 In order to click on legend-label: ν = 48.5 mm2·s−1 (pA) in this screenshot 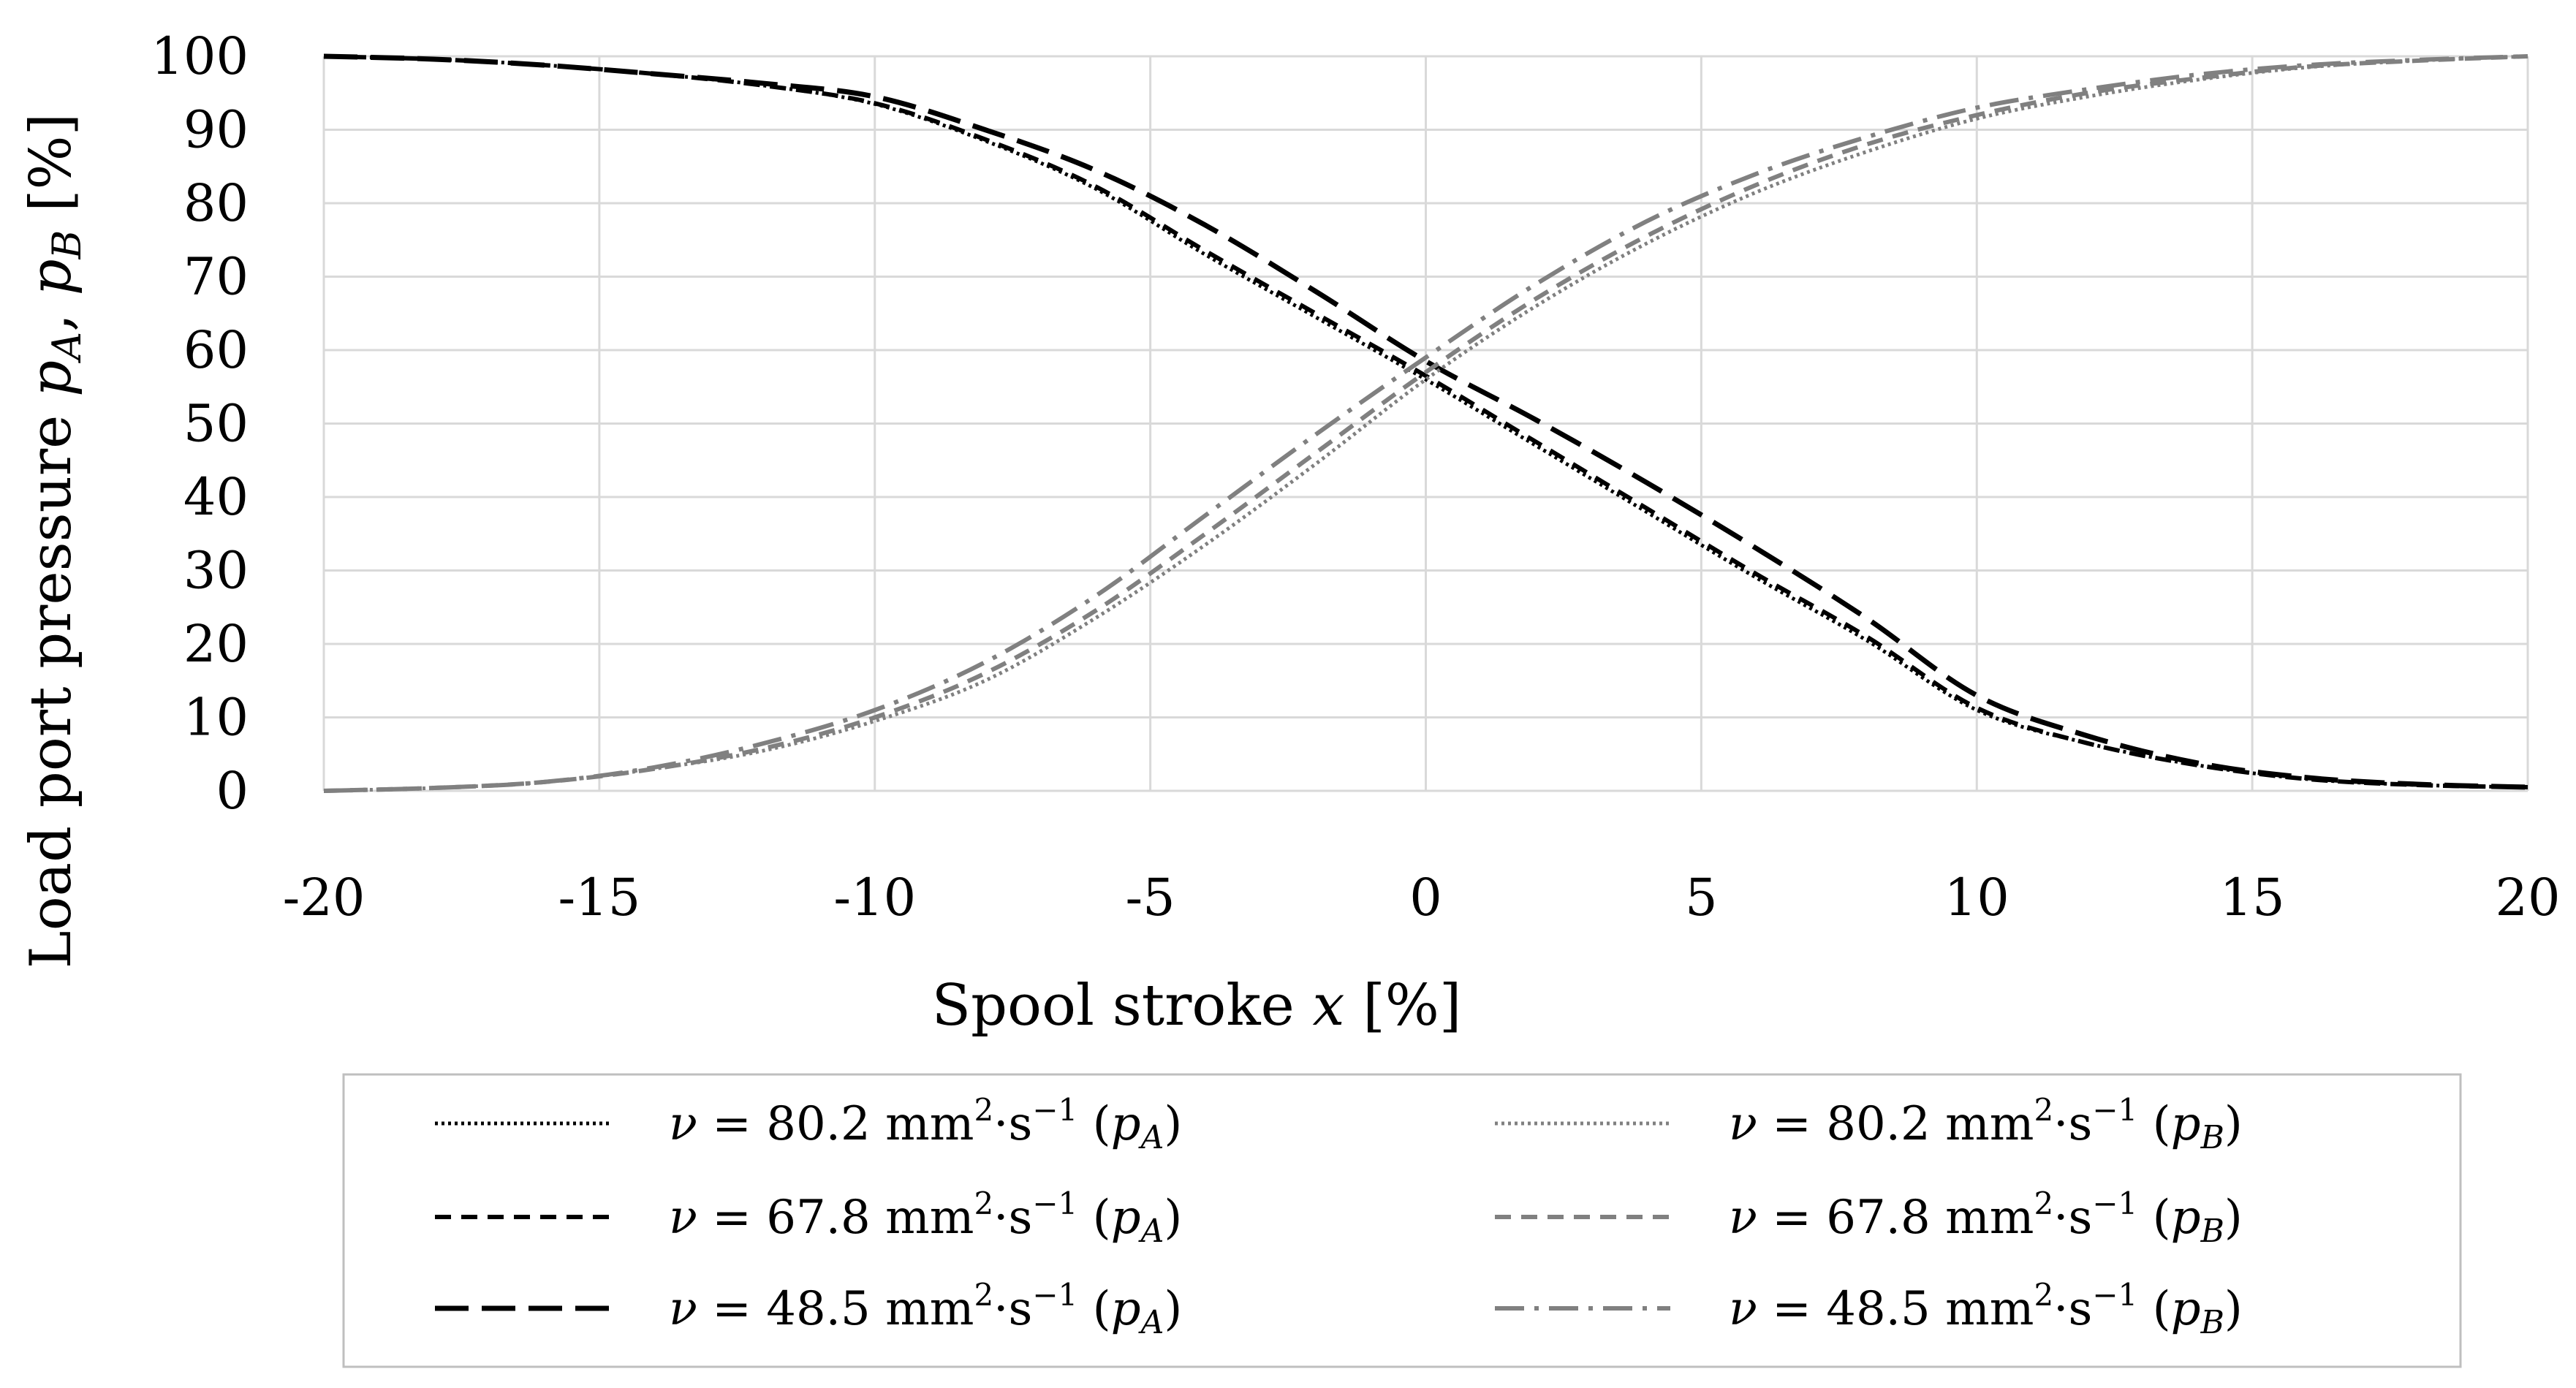, I will do `click(925, 1309)`.